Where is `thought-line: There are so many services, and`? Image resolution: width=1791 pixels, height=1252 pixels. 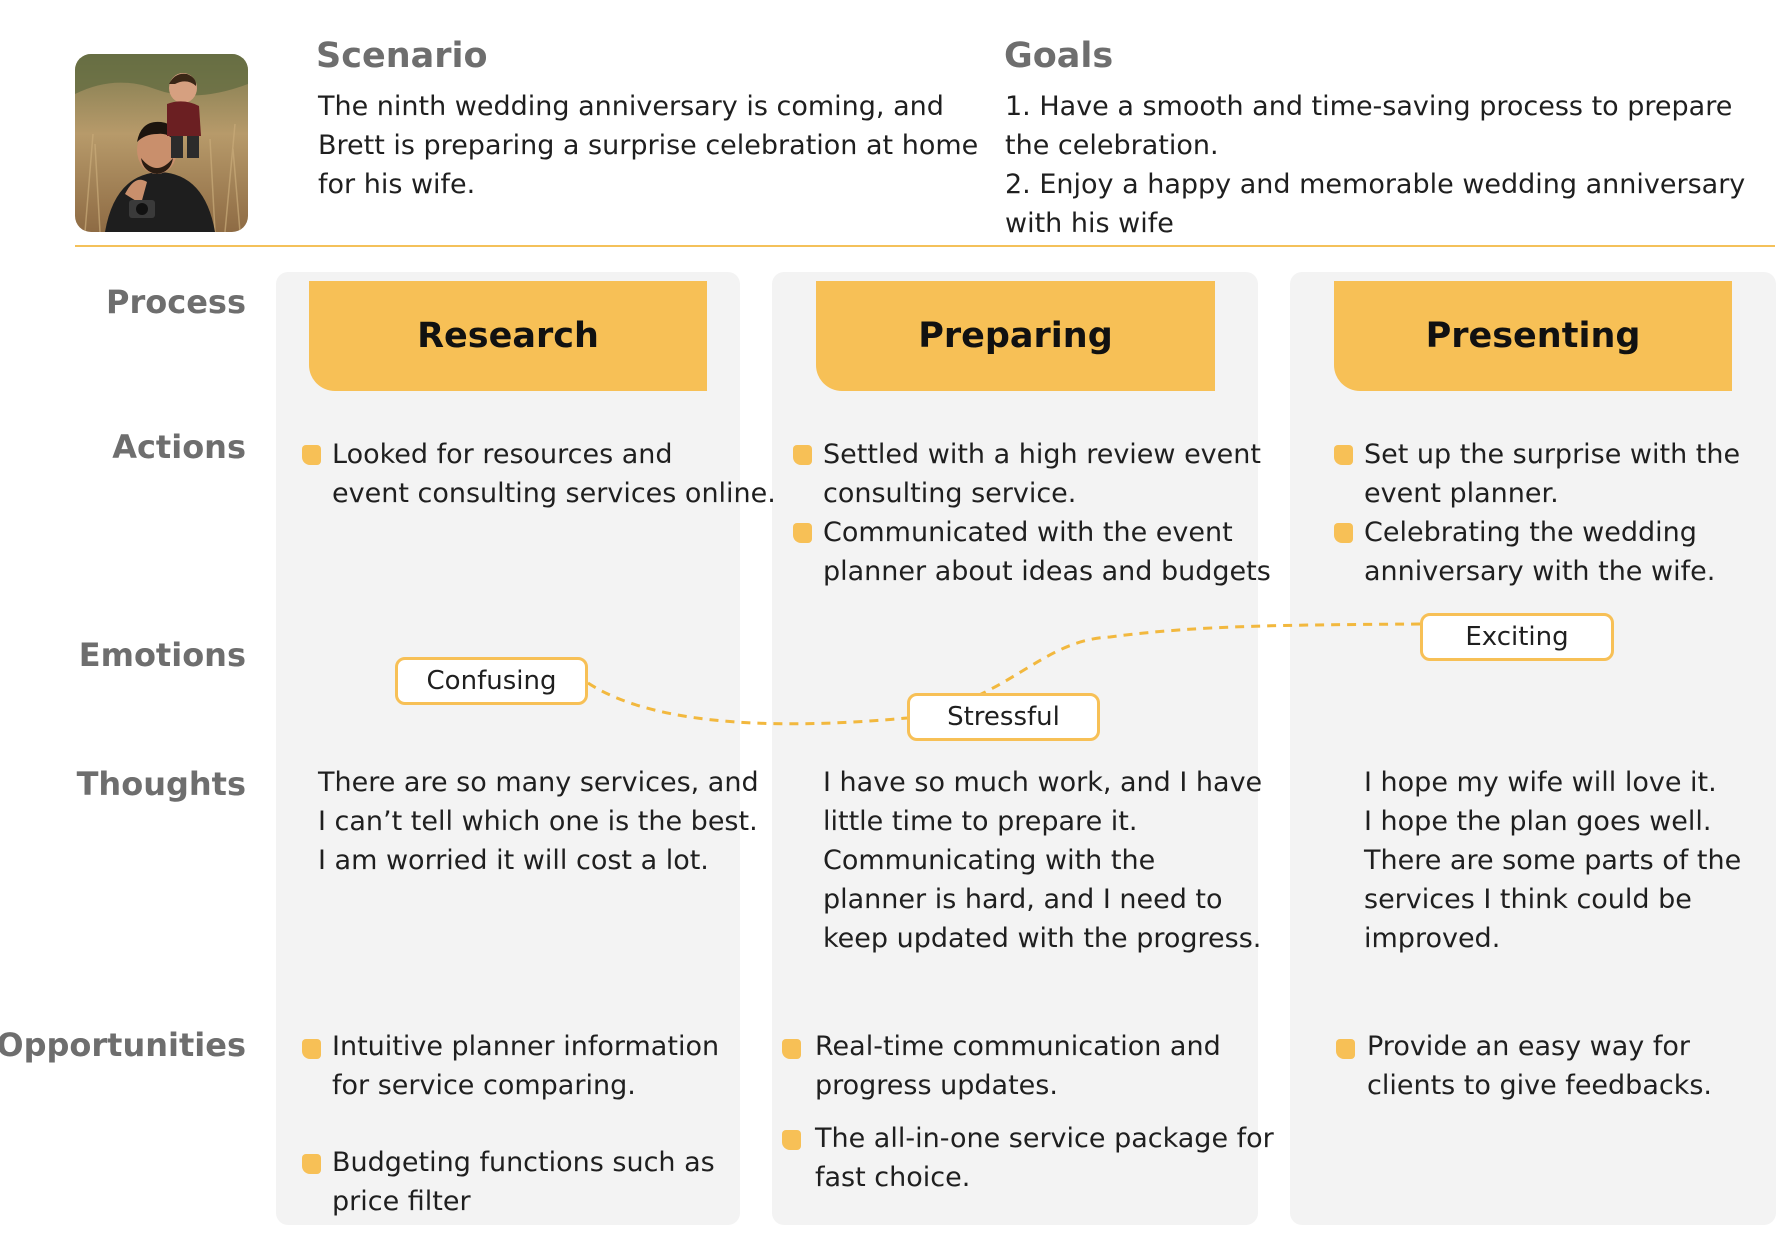 thought-line: There are so many services, and is located at coordinates (538, 782).